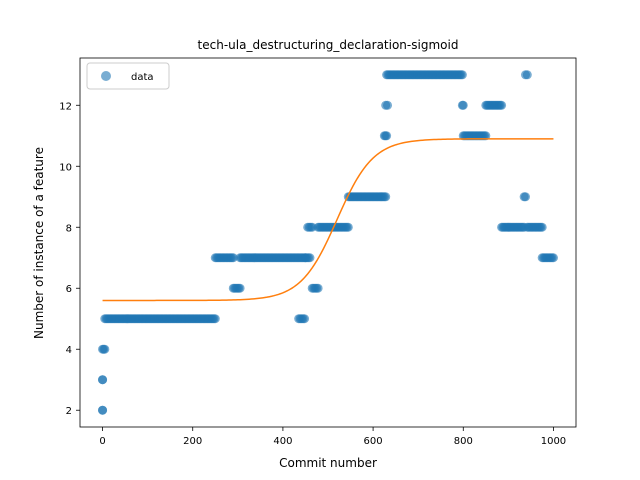  Describe the element at coordinates (69, 350) in the screenshot. I see `y-tick-label: 4` at that location.